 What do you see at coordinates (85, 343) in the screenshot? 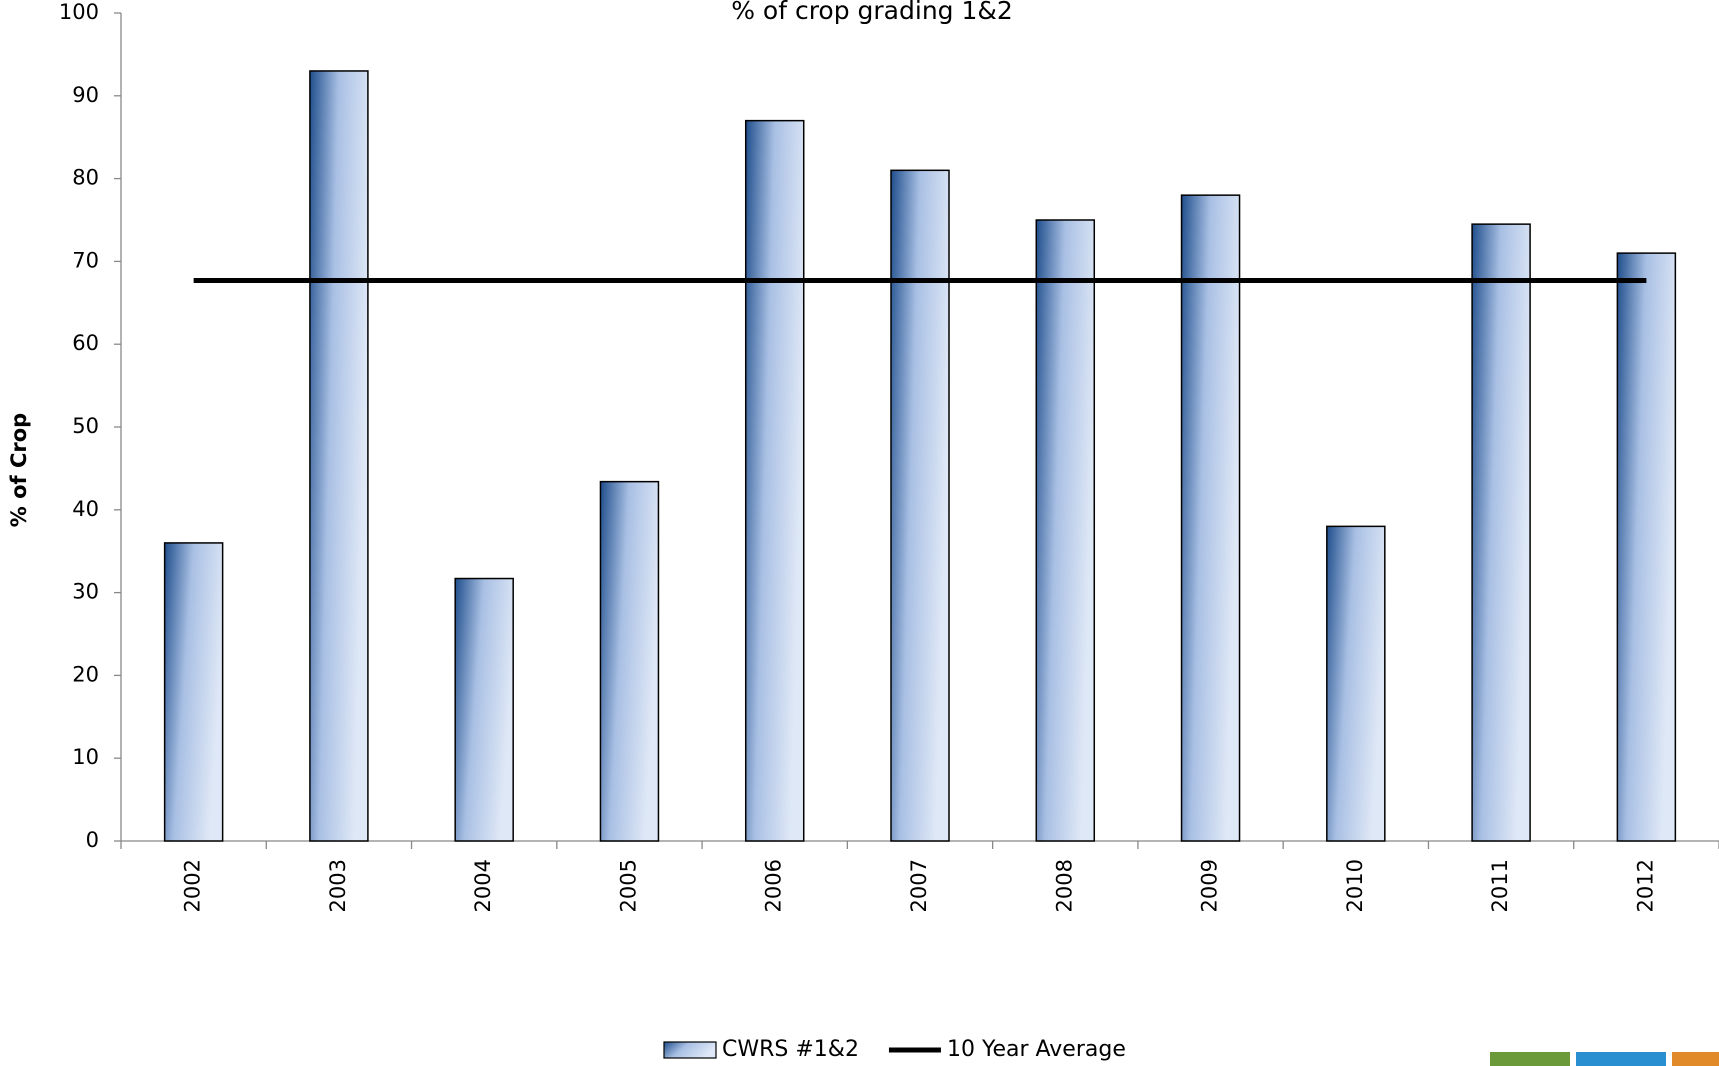
I see `y-tick-label: 60` at bounding box center [85, 343].